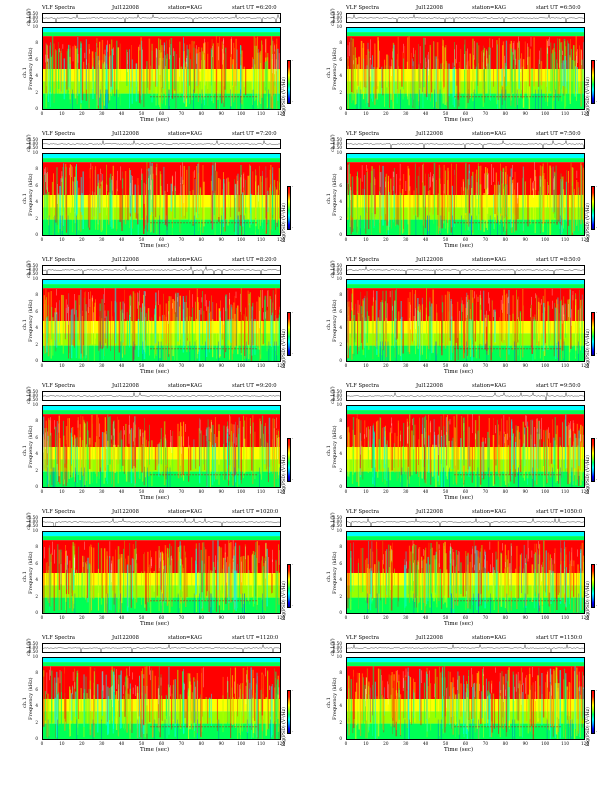  I want to click on ts-tick-label: 0.50, so click(33, 13).